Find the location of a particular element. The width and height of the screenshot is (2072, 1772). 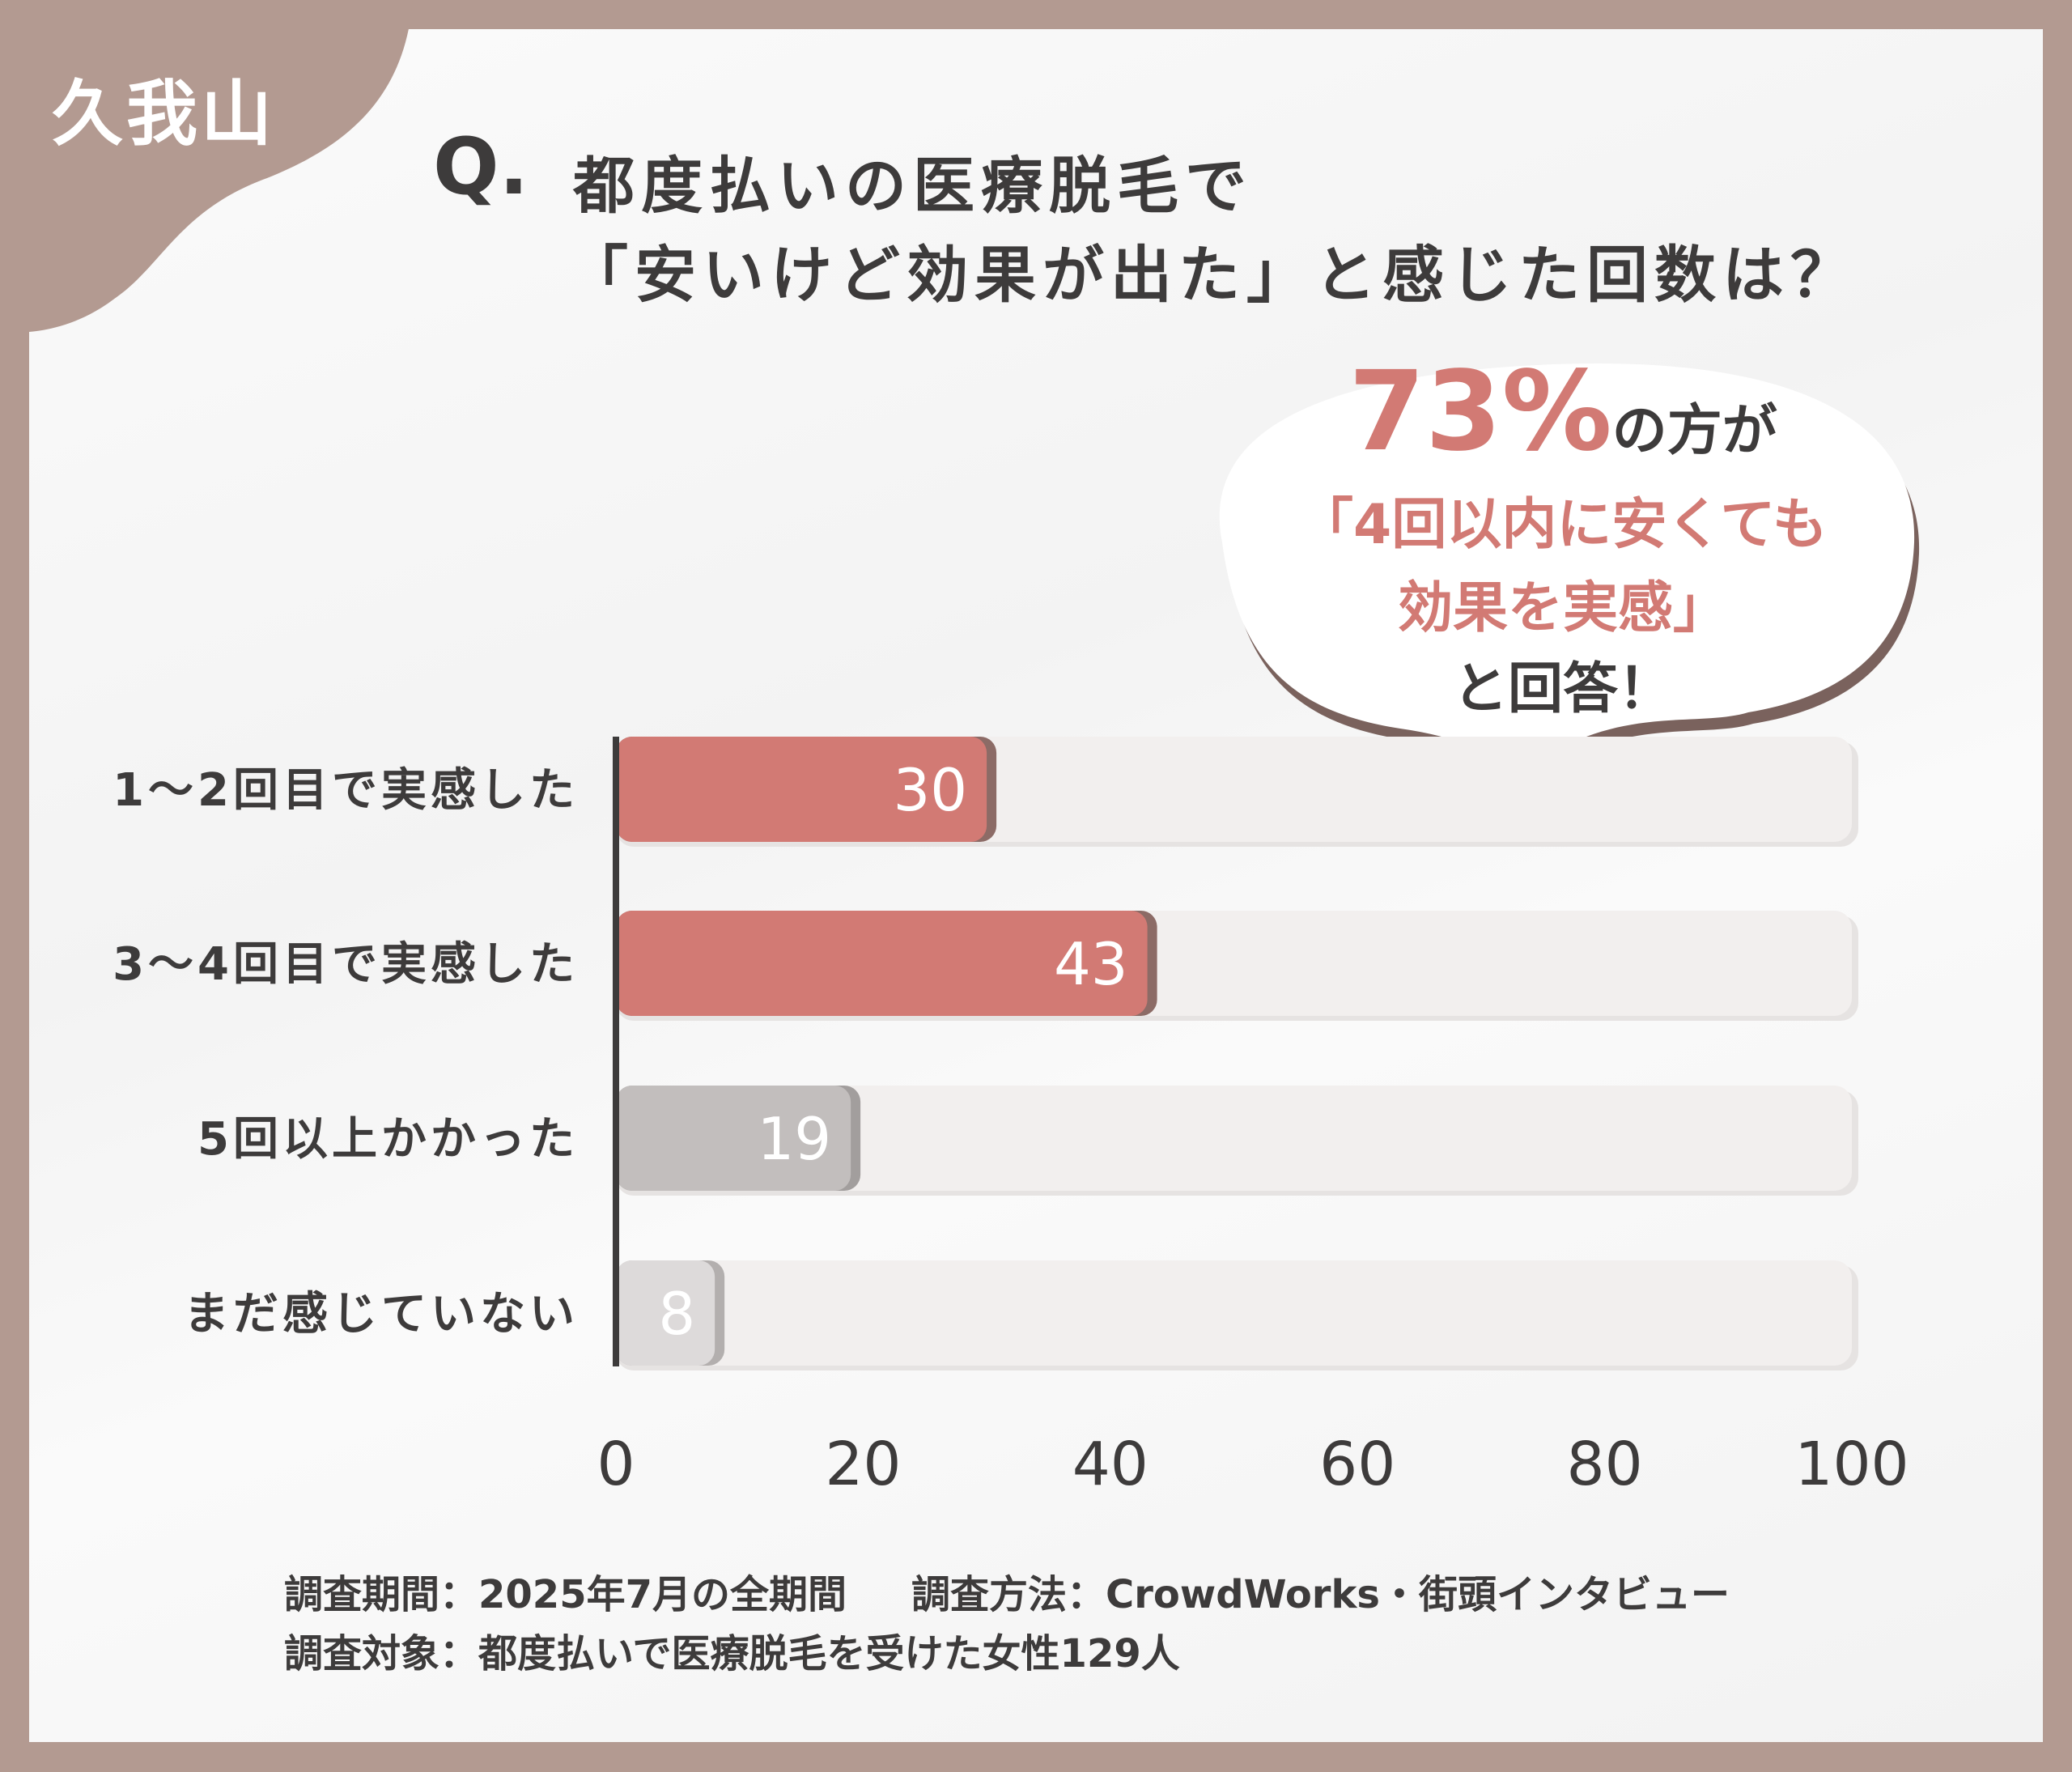

x-tick-label: 80 is located at coordinates (1605, 1465).